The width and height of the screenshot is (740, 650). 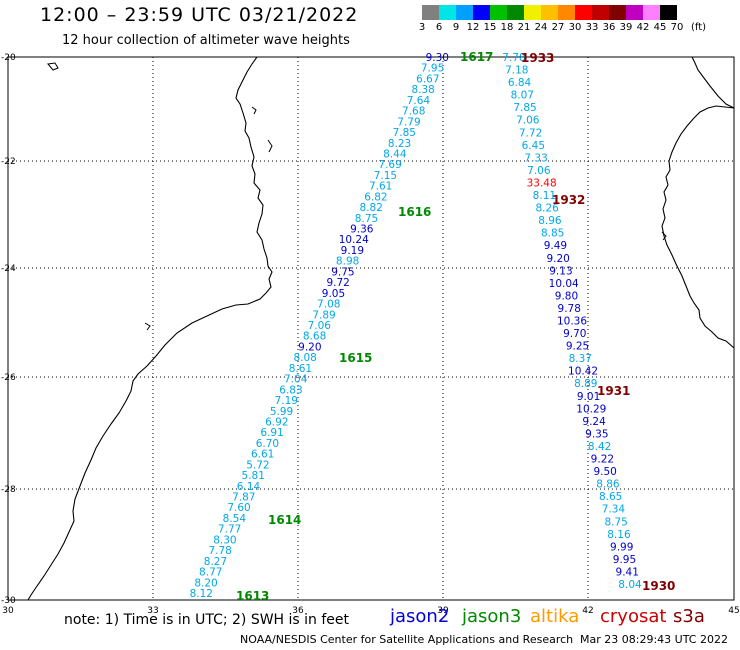 What do you see at coordinates (588, 397) in the screenshot?
I see `wave-height-label: 9.01` at bounding box center [588, 397].